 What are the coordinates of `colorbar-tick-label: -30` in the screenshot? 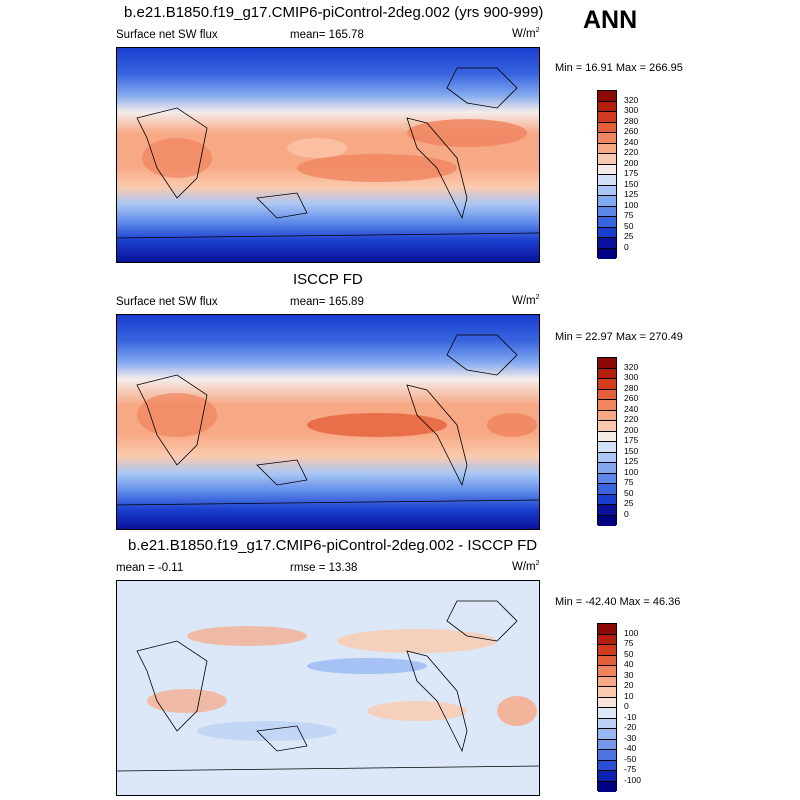 It's located at (630, 737).